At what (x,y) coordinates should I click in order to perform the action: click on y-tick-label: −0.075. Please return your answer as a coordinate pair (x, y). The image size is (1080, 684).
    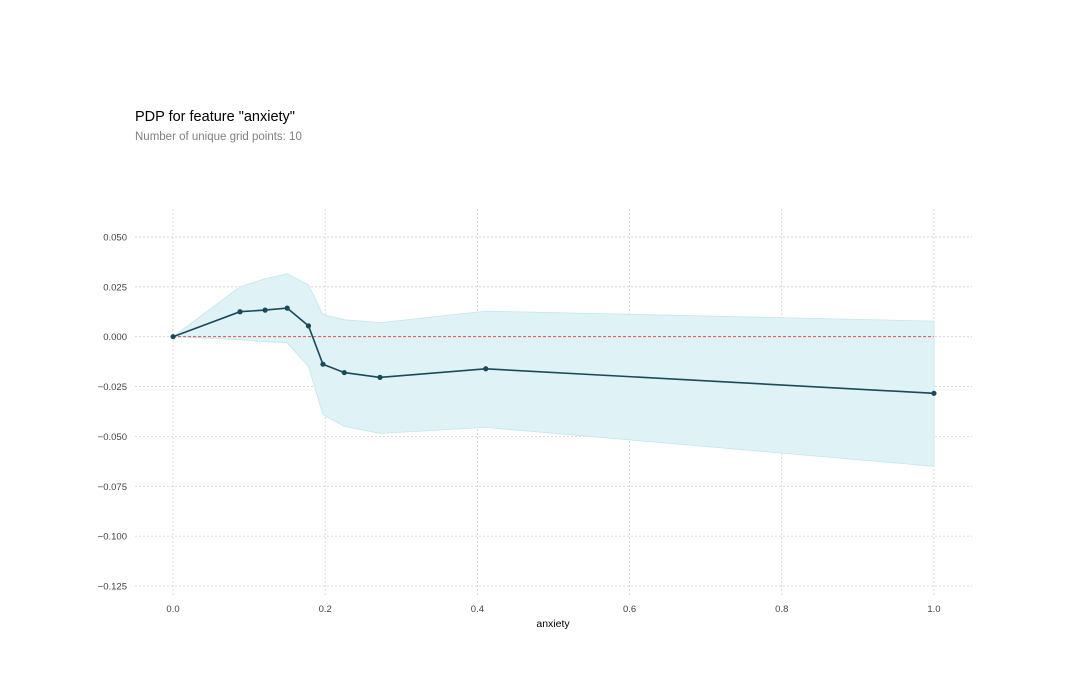
    Looking at the image, I should click on (112, 487).